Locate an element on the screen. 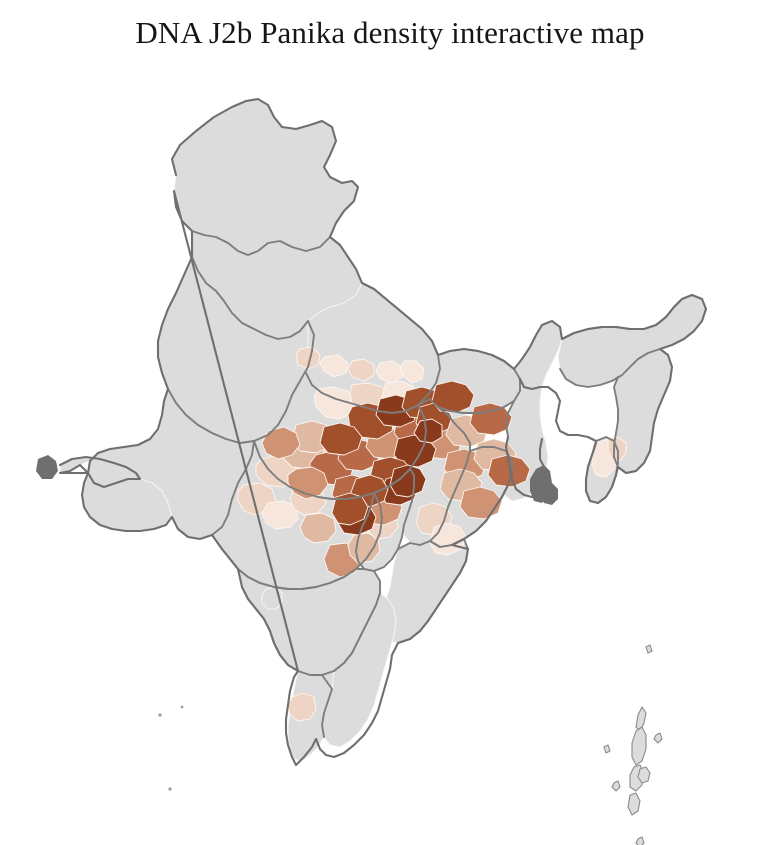 The height and width of the screenshot is (845, 780). page-title: DNA J2b Panika density interactive map is located at coordinates (390, 32).